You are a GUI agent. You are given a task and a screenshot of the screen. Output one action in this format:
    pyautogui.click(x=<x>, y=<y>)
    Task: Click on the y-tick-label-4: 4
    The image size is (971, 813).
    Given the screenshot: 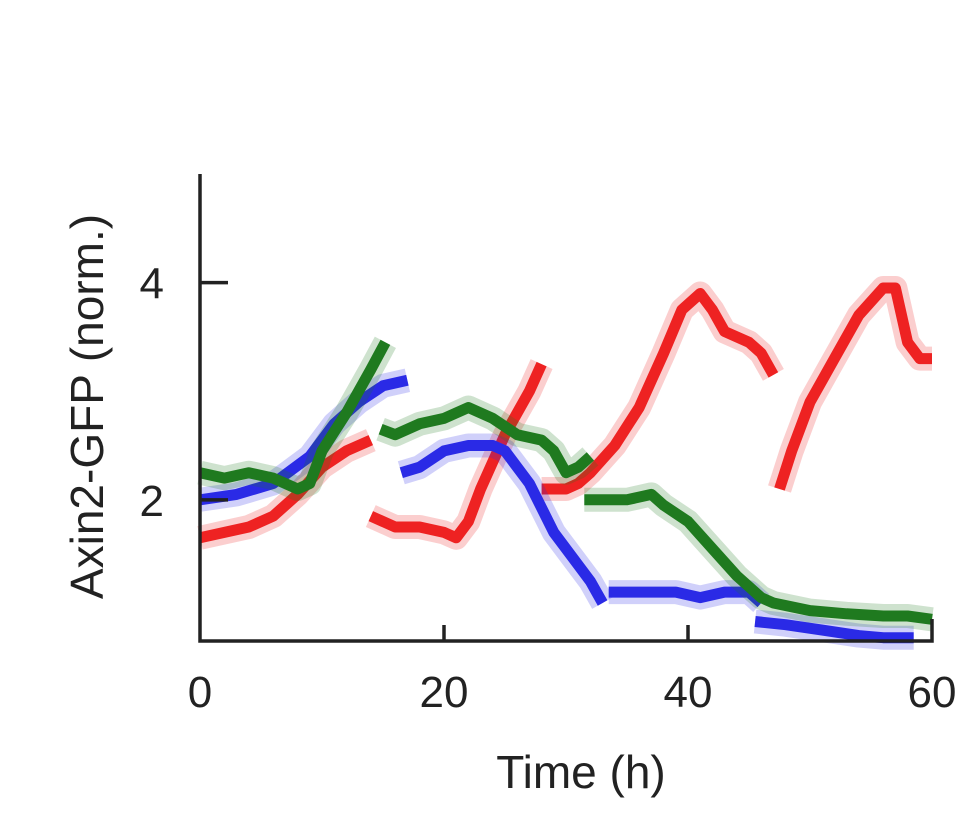 What is the action you would take?
    pyautogui.click(x=152, y=284)
    